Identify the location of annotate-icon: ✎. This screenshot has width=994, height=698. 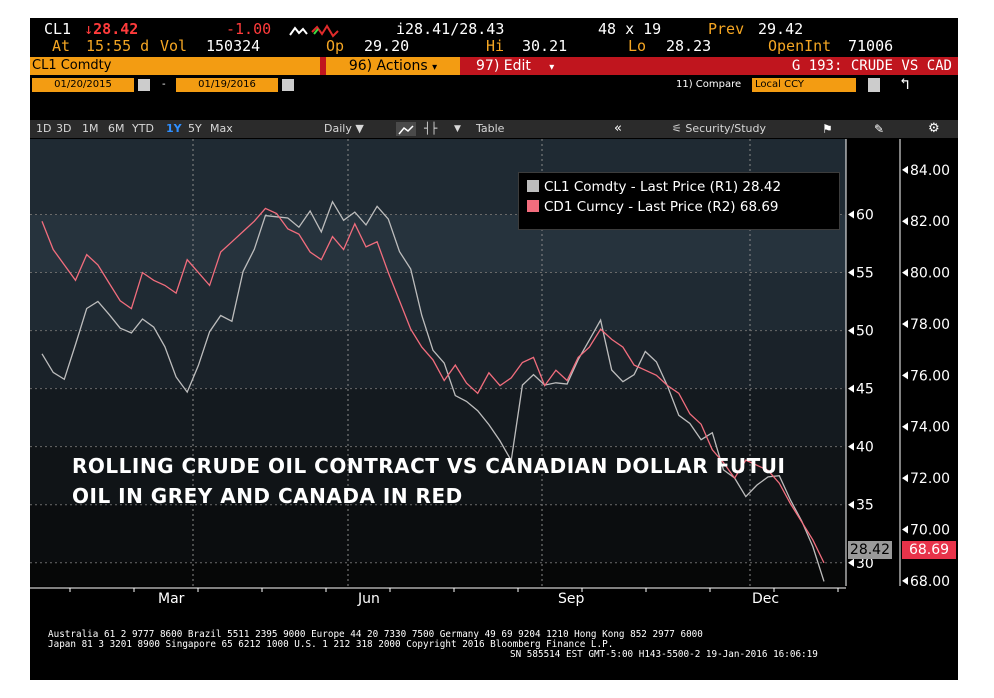
(879, 129).